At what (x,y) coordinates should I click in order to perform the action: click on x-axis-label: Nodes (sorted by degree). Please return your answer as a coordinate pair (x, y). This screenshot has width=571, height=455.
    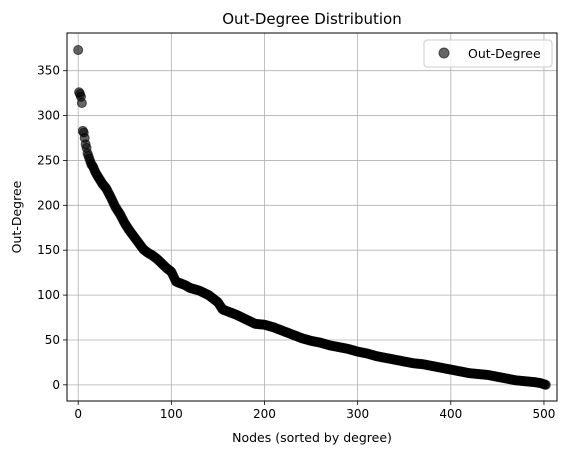
    Looking at the image, I should click on (312, 437).